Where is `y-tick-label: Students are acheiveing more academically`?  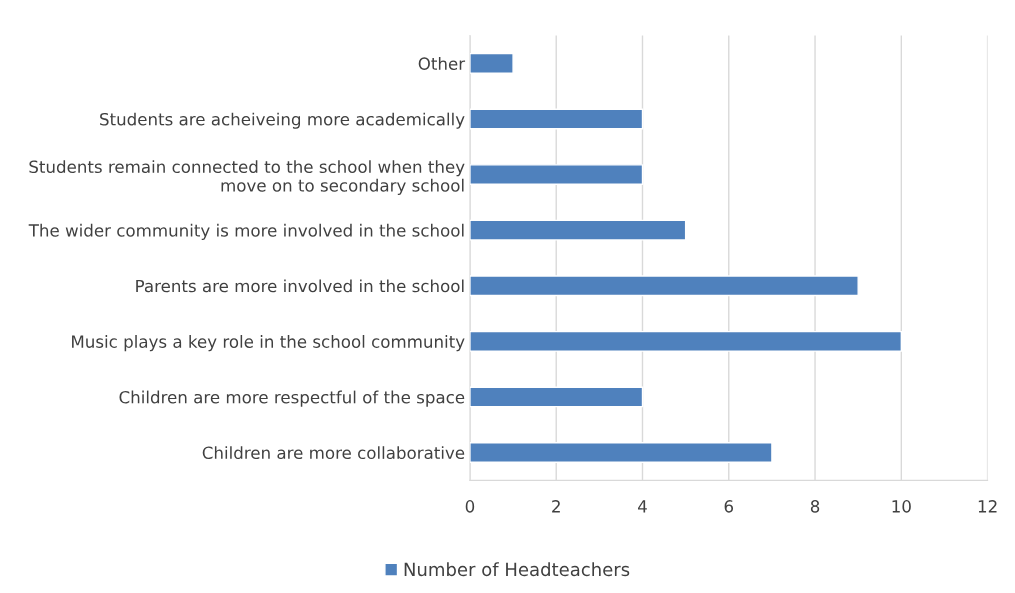
y-tick-label: Students are acheiveing more academically is located at coordinates (282, 120).